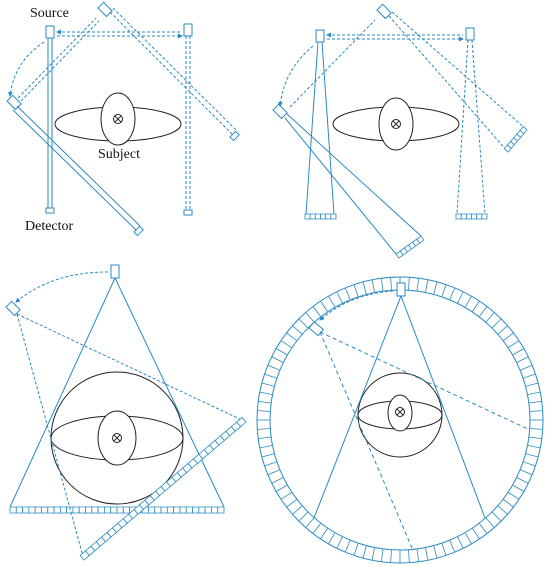 The width and height of the screenshot is (547, 567). What do you see at coordinates (356, 305) in the screenshot?
I see `rotation-arrow-icon` at bounding box center [356, 305].